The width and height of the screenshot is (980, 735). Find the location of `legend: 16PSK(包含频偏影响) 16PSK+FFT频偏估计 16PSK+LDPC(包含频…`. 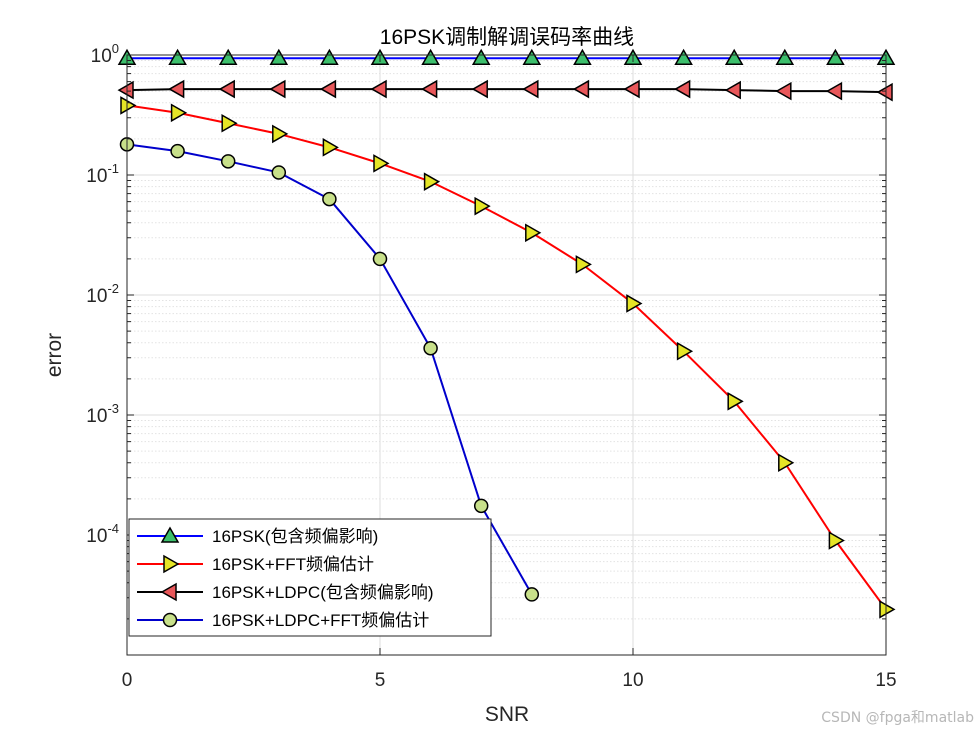

legend: 16PSK(包含频偏影响) 16PSK+FFT频偏估计 16PSK+LDPC(包含频… is located at coordinates (310, 577).